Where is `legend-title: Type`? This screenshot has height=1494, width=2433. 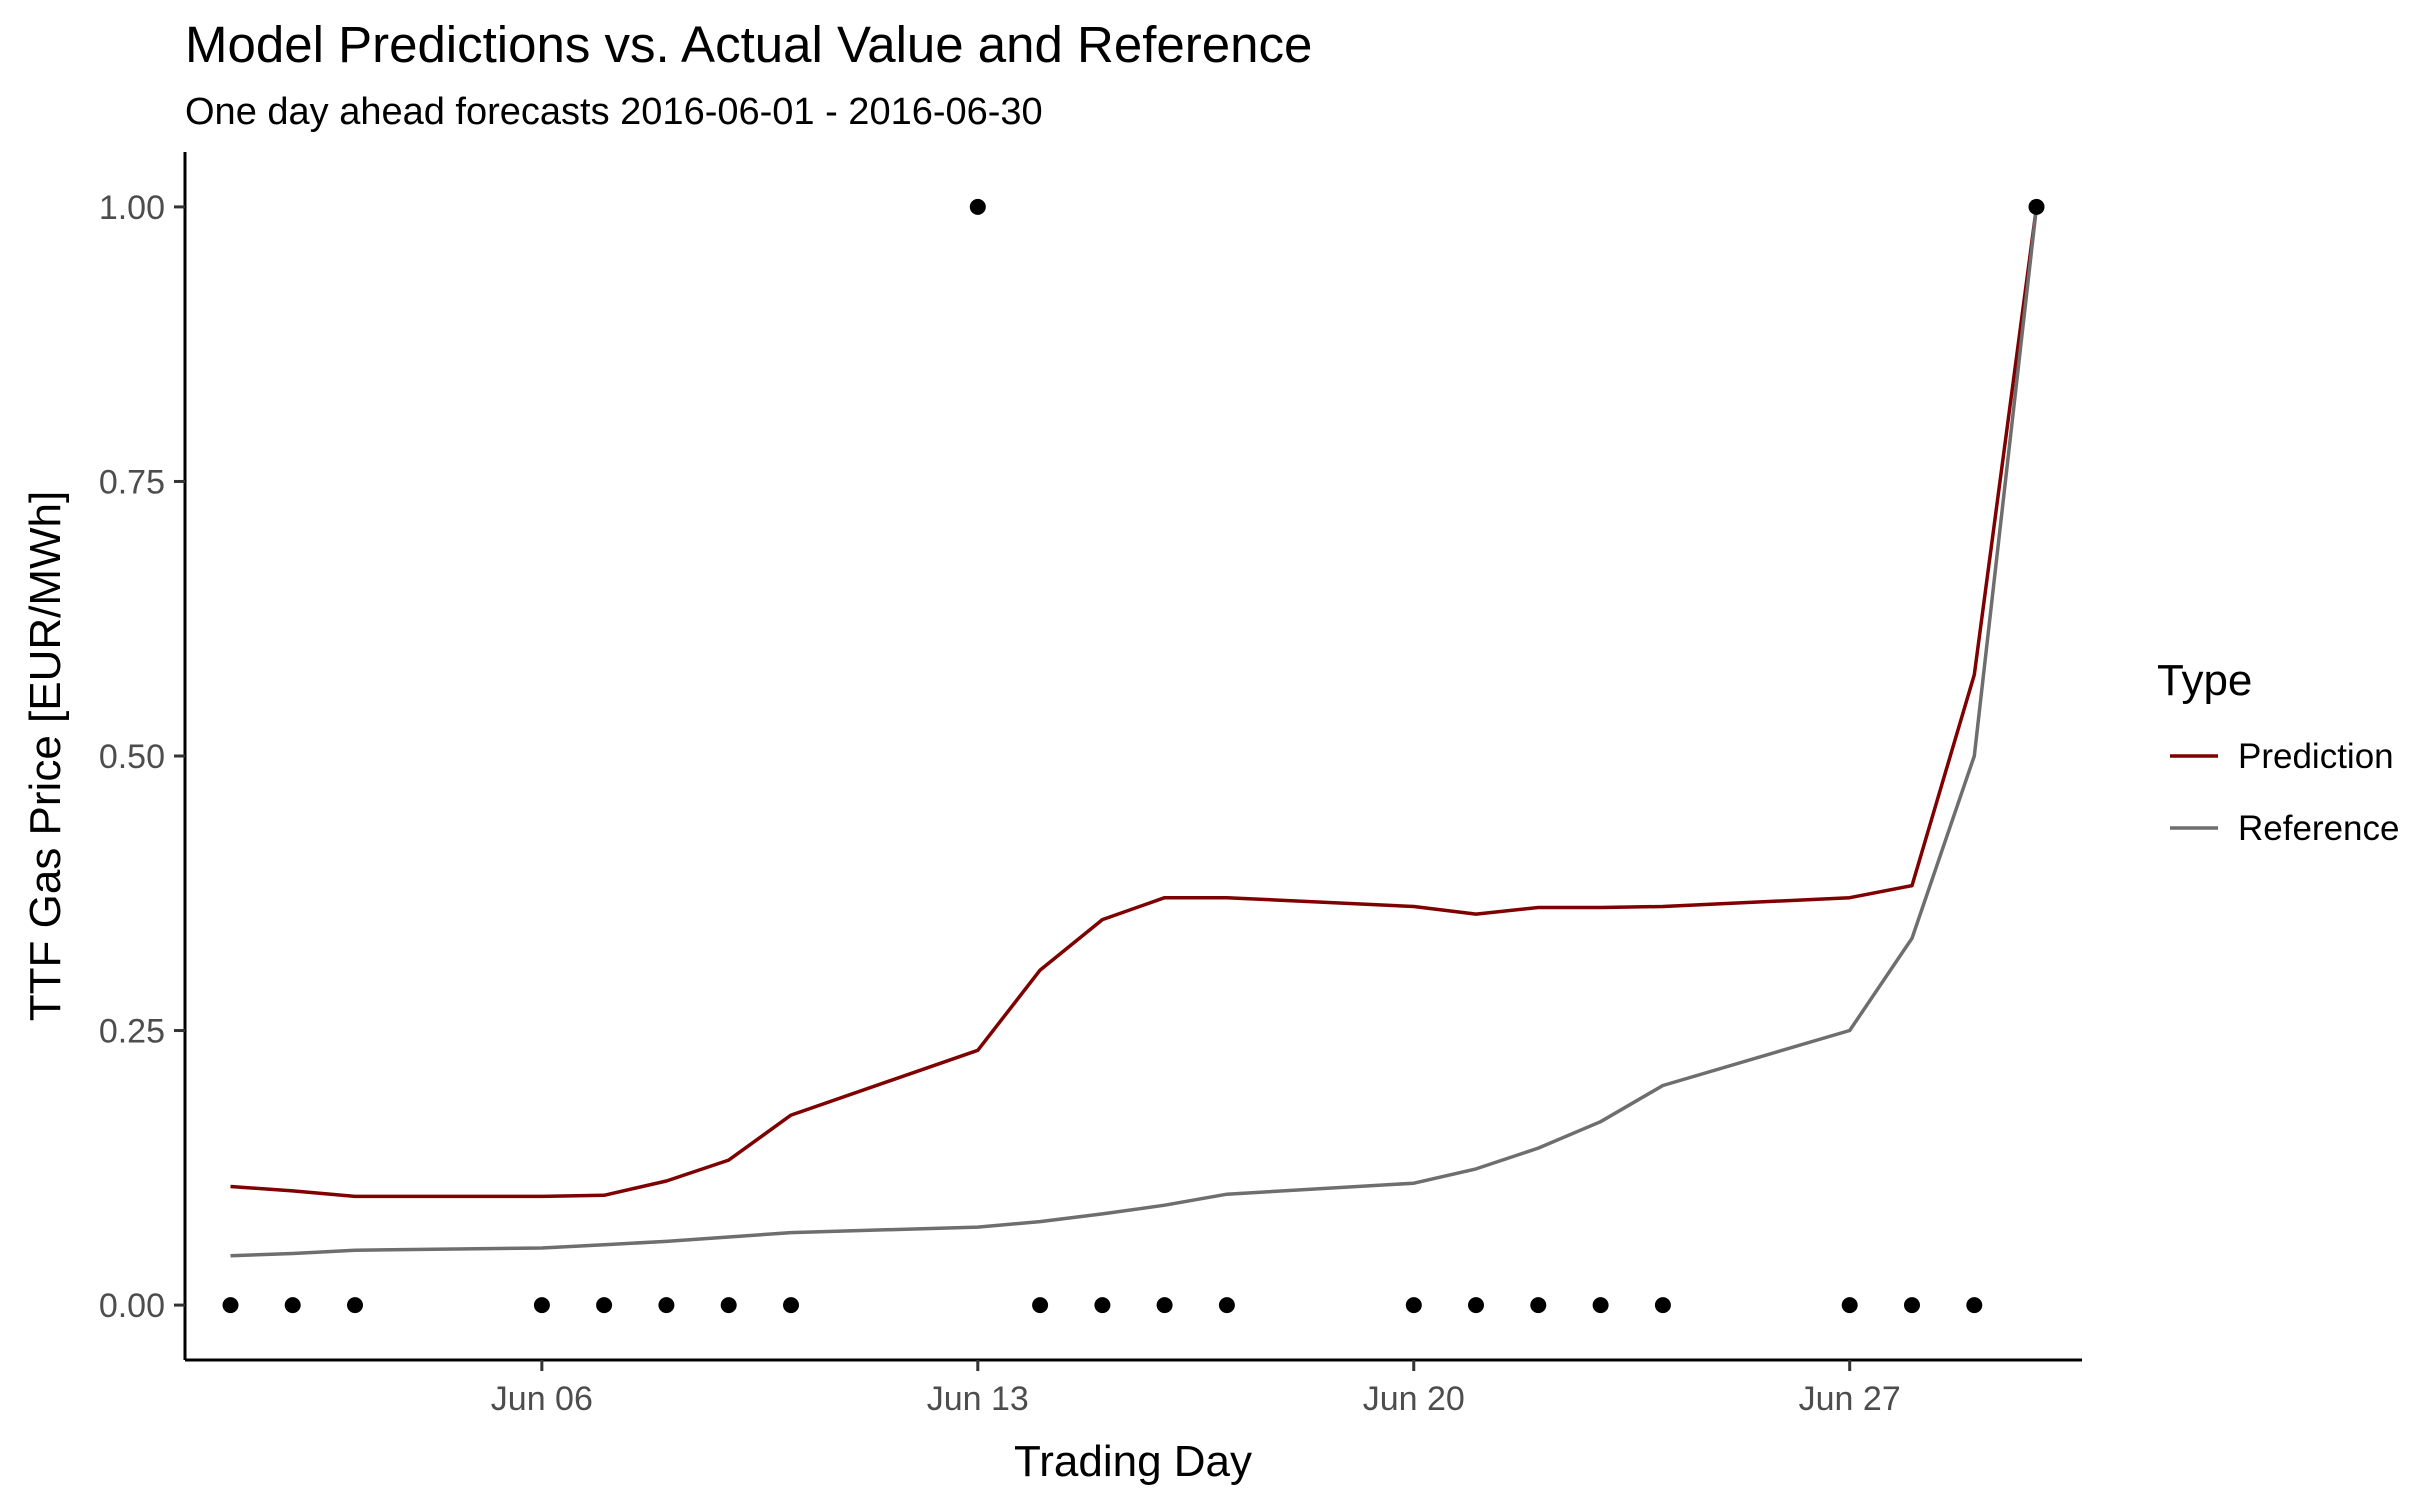 legend-title: Type is located at coordinates (2204, 680).